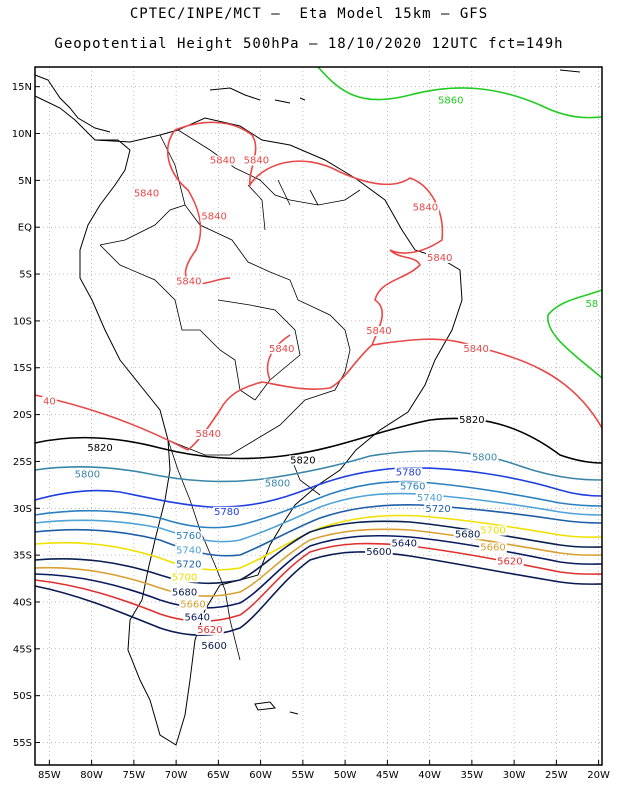 The image size is (618, 800). Describe the element at coordinates (514, 775) in the screenshot. I see `longitude-label: 30W` at that location.